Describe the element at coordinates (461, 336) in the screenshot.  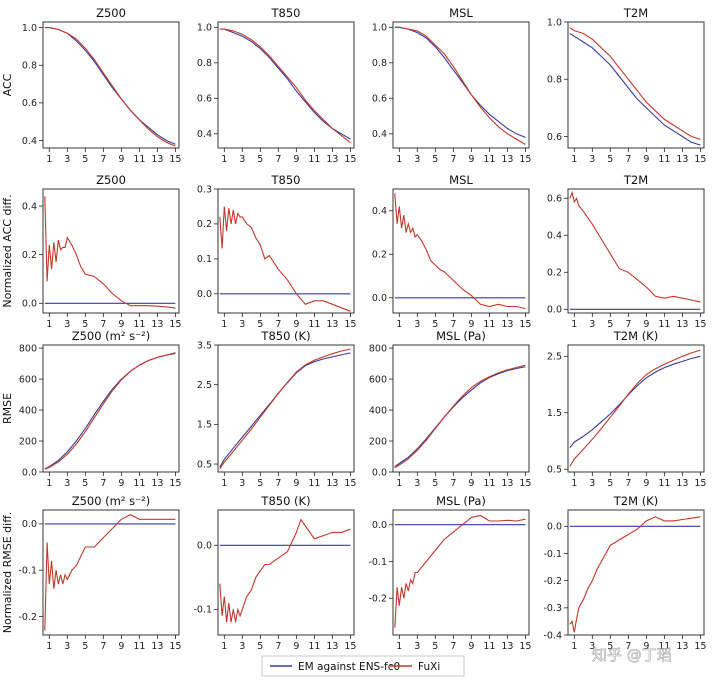
I see `panel-title: MSL (Pa)` at that location.